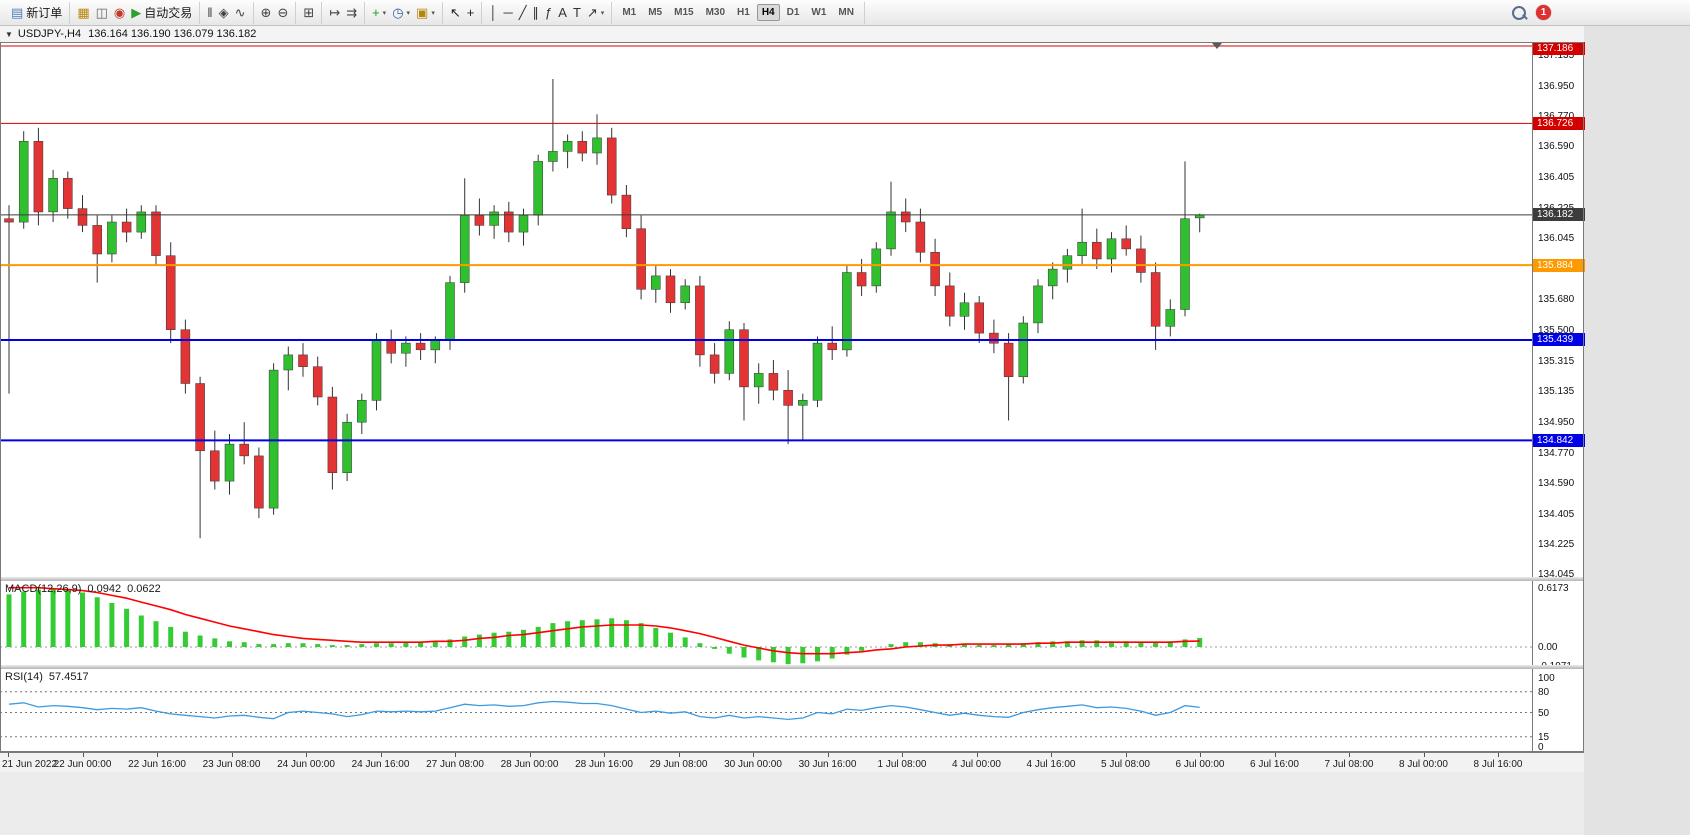 This screenshot has height=835, width=1690. I want to click on timeframe-m1-button: M1, so click(629, 12).